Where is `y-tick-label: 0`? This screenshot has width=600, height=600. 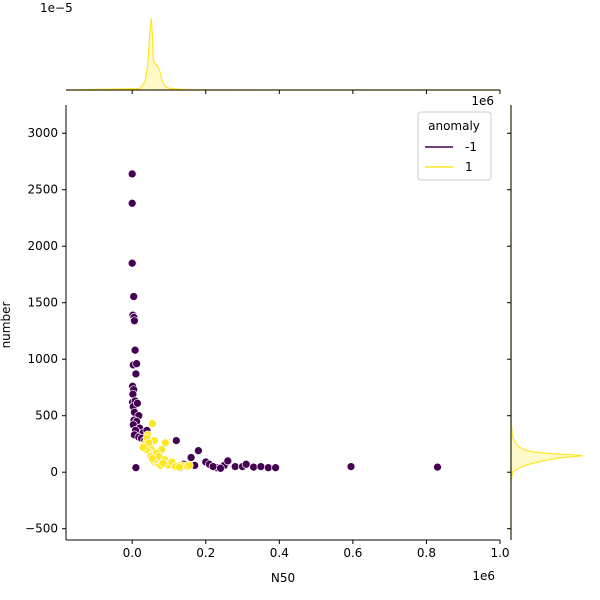 y-tick-label: 0 is located at coordinates (54, 472).